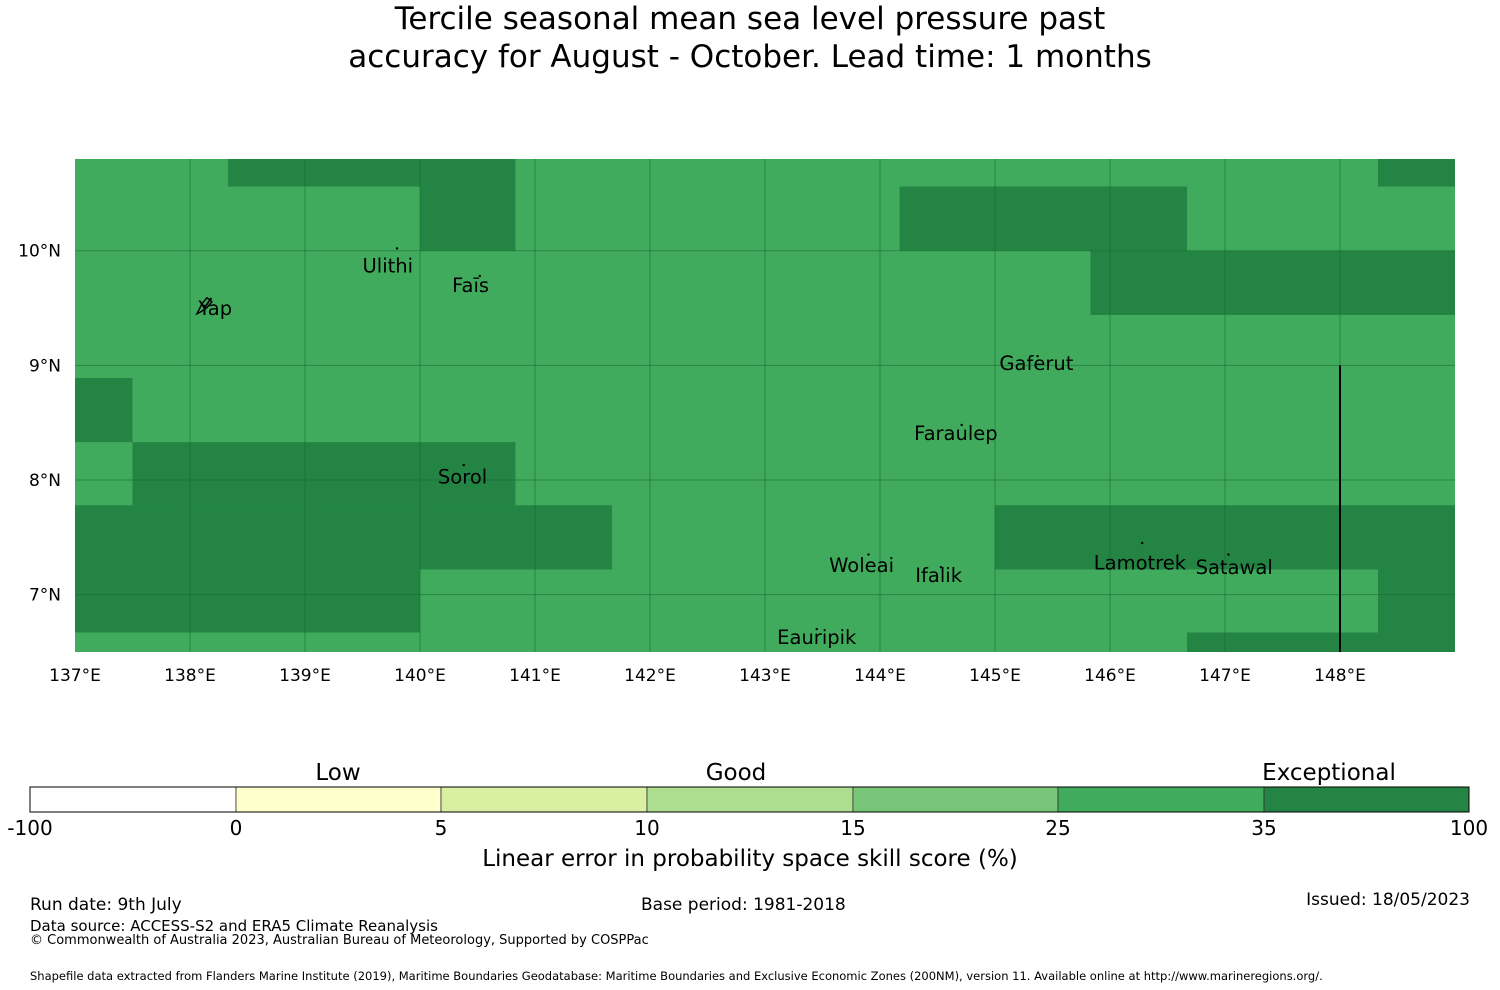  What do you see at coordinates (535, 676) in the screenshot?
I see `lon-tick-label: 141°E` at bounding box center [535, 676].